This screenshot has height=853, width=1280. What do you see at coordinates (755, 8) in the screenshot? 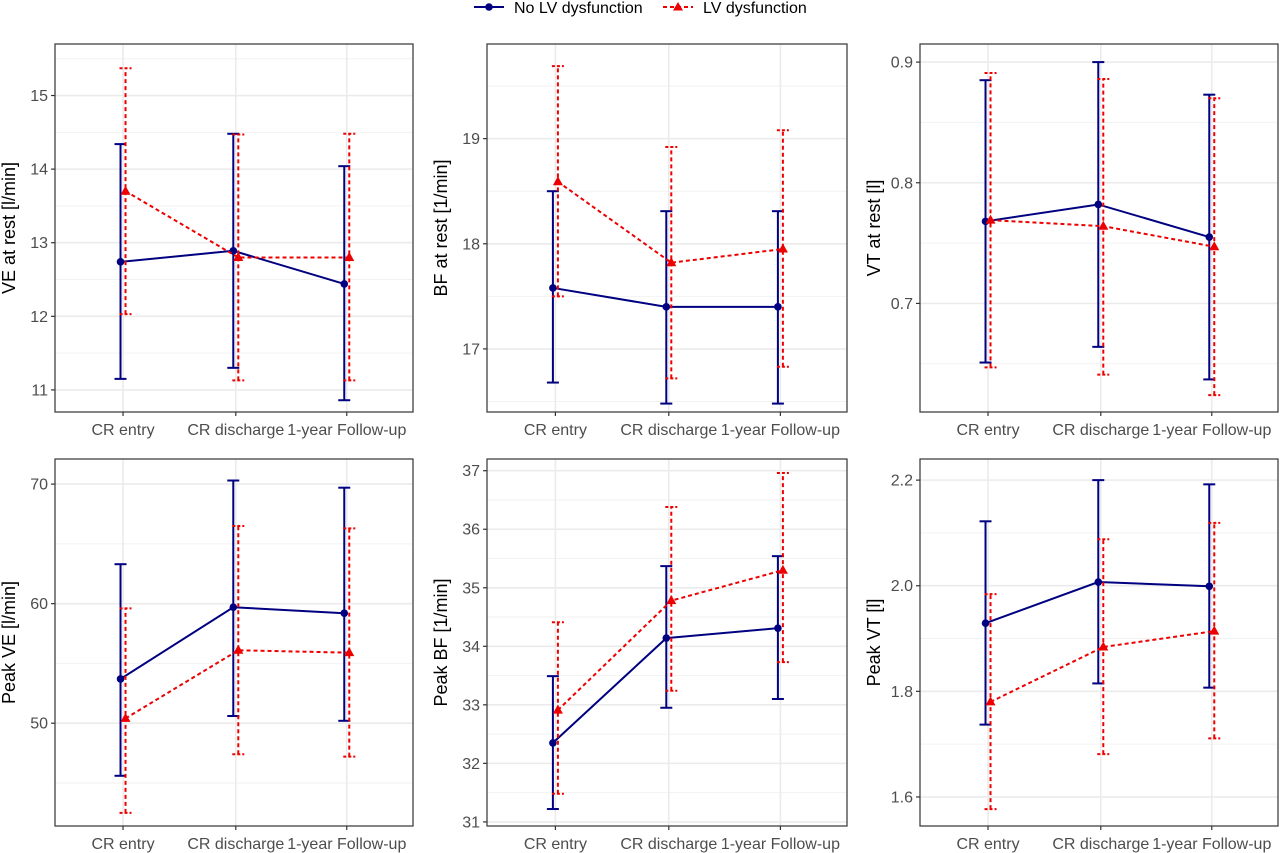
I see `legend-label: LV dysfunction` at bounding box center [755, 8].